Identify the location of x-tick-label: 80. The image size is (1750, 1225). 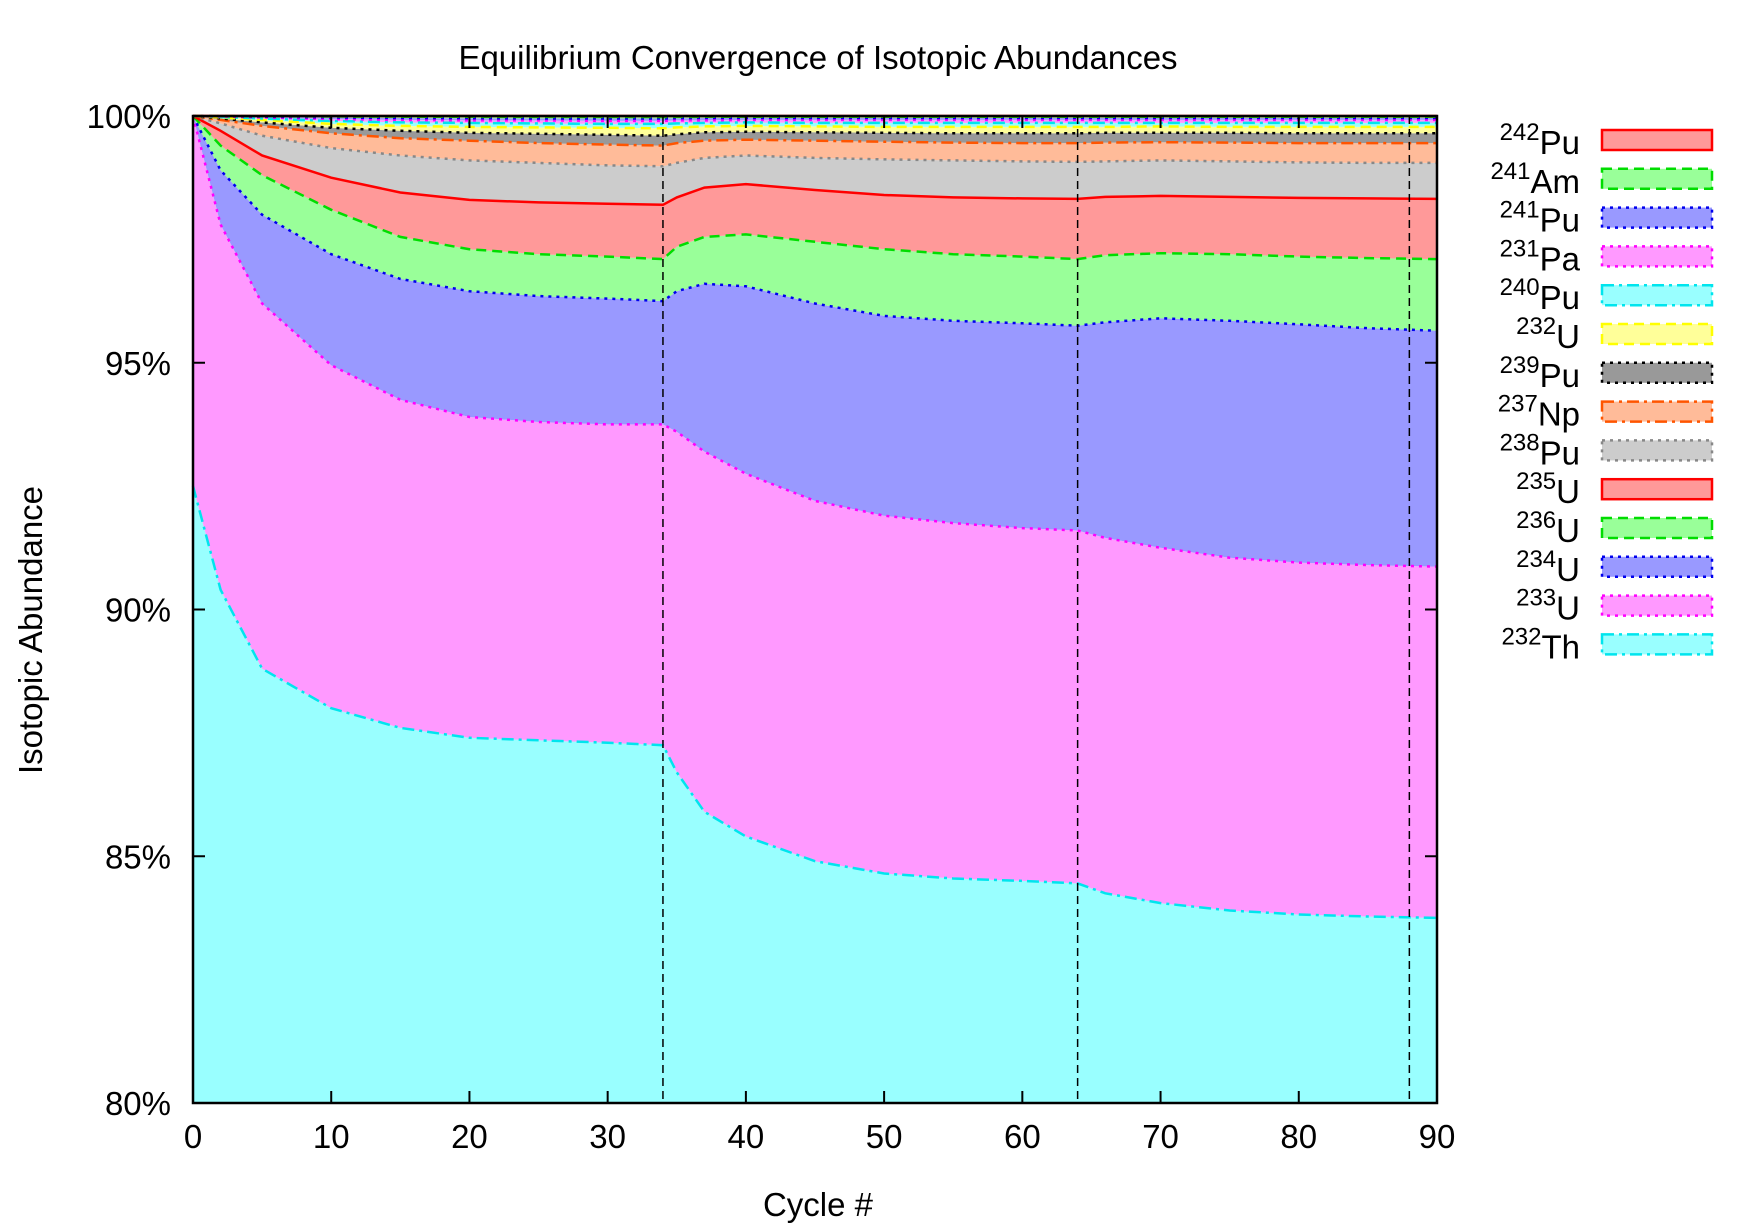
(1298, 1136).